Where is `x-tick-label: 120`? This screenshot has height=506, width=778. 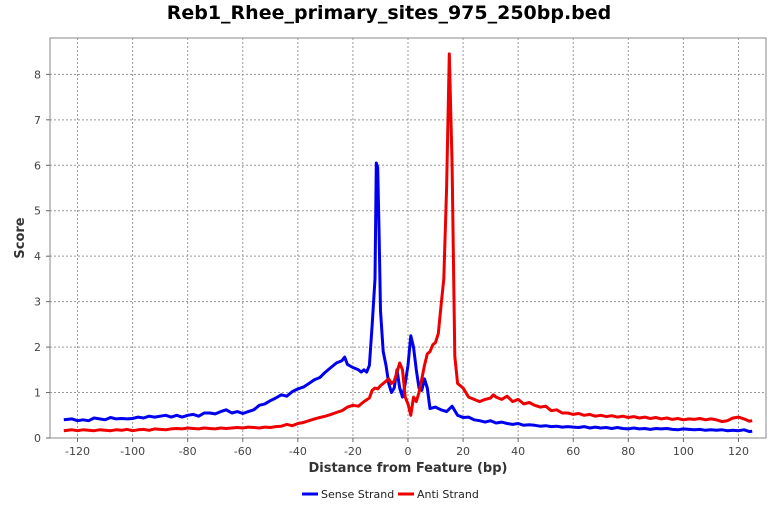 x-tick-label: 120 is located at coordinates (738, 451).